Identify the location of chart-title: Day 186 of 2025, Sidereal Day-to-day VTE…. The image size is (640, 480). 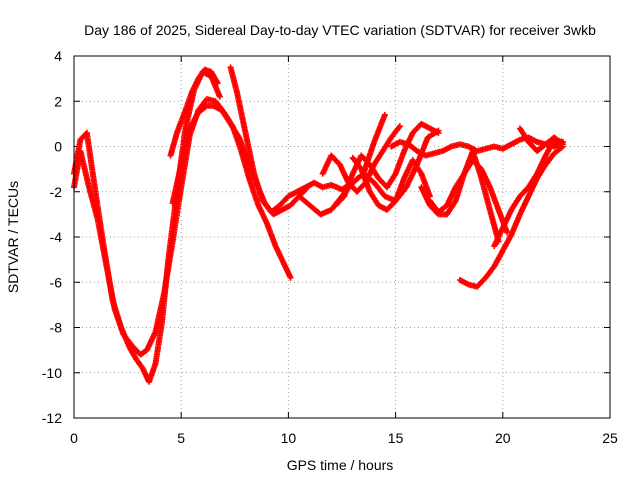
(340, 30).